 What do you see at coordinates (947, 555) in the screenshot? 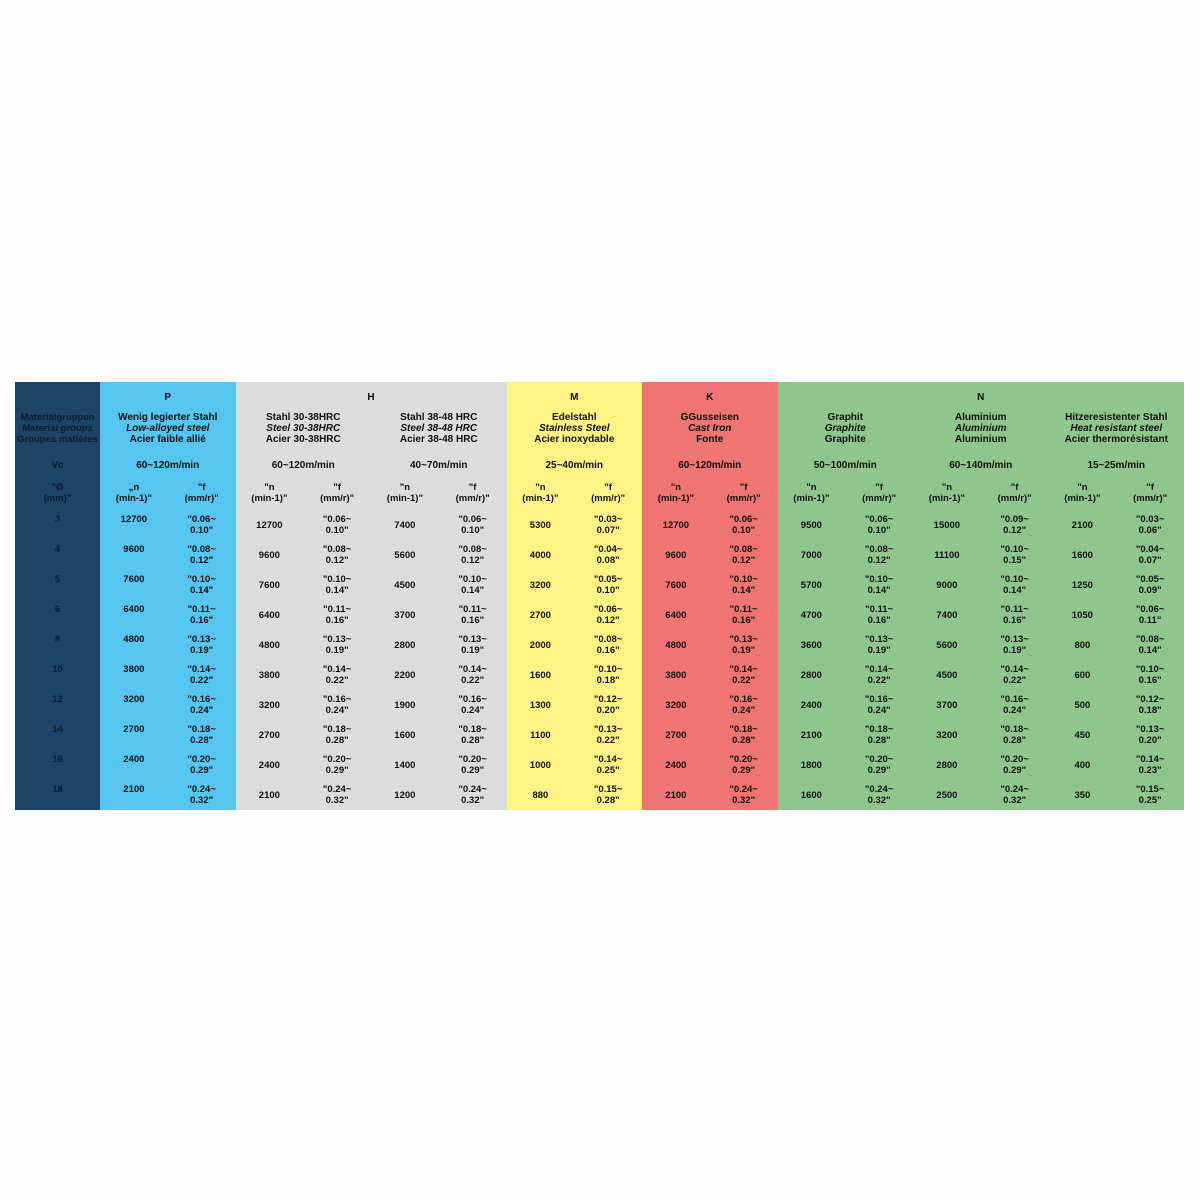
I see `spindle-speed-cell: 11100` at bounding box center [947, 555].